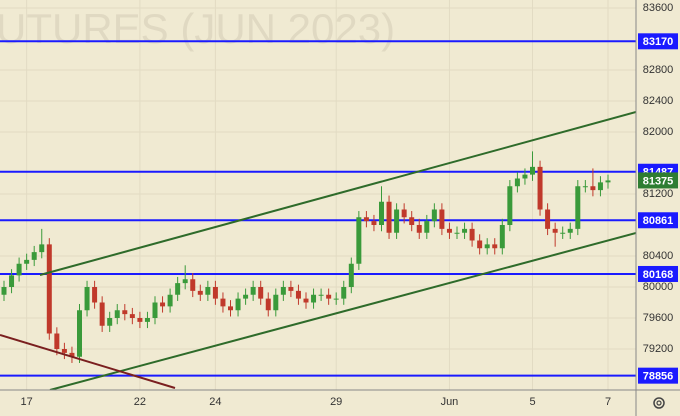 This screenshot has height=416, width=680. What do you see at coordinates (27, 402) in the screenshot?
I see `x-tick-label: 17` at bounding box center [27, 402].